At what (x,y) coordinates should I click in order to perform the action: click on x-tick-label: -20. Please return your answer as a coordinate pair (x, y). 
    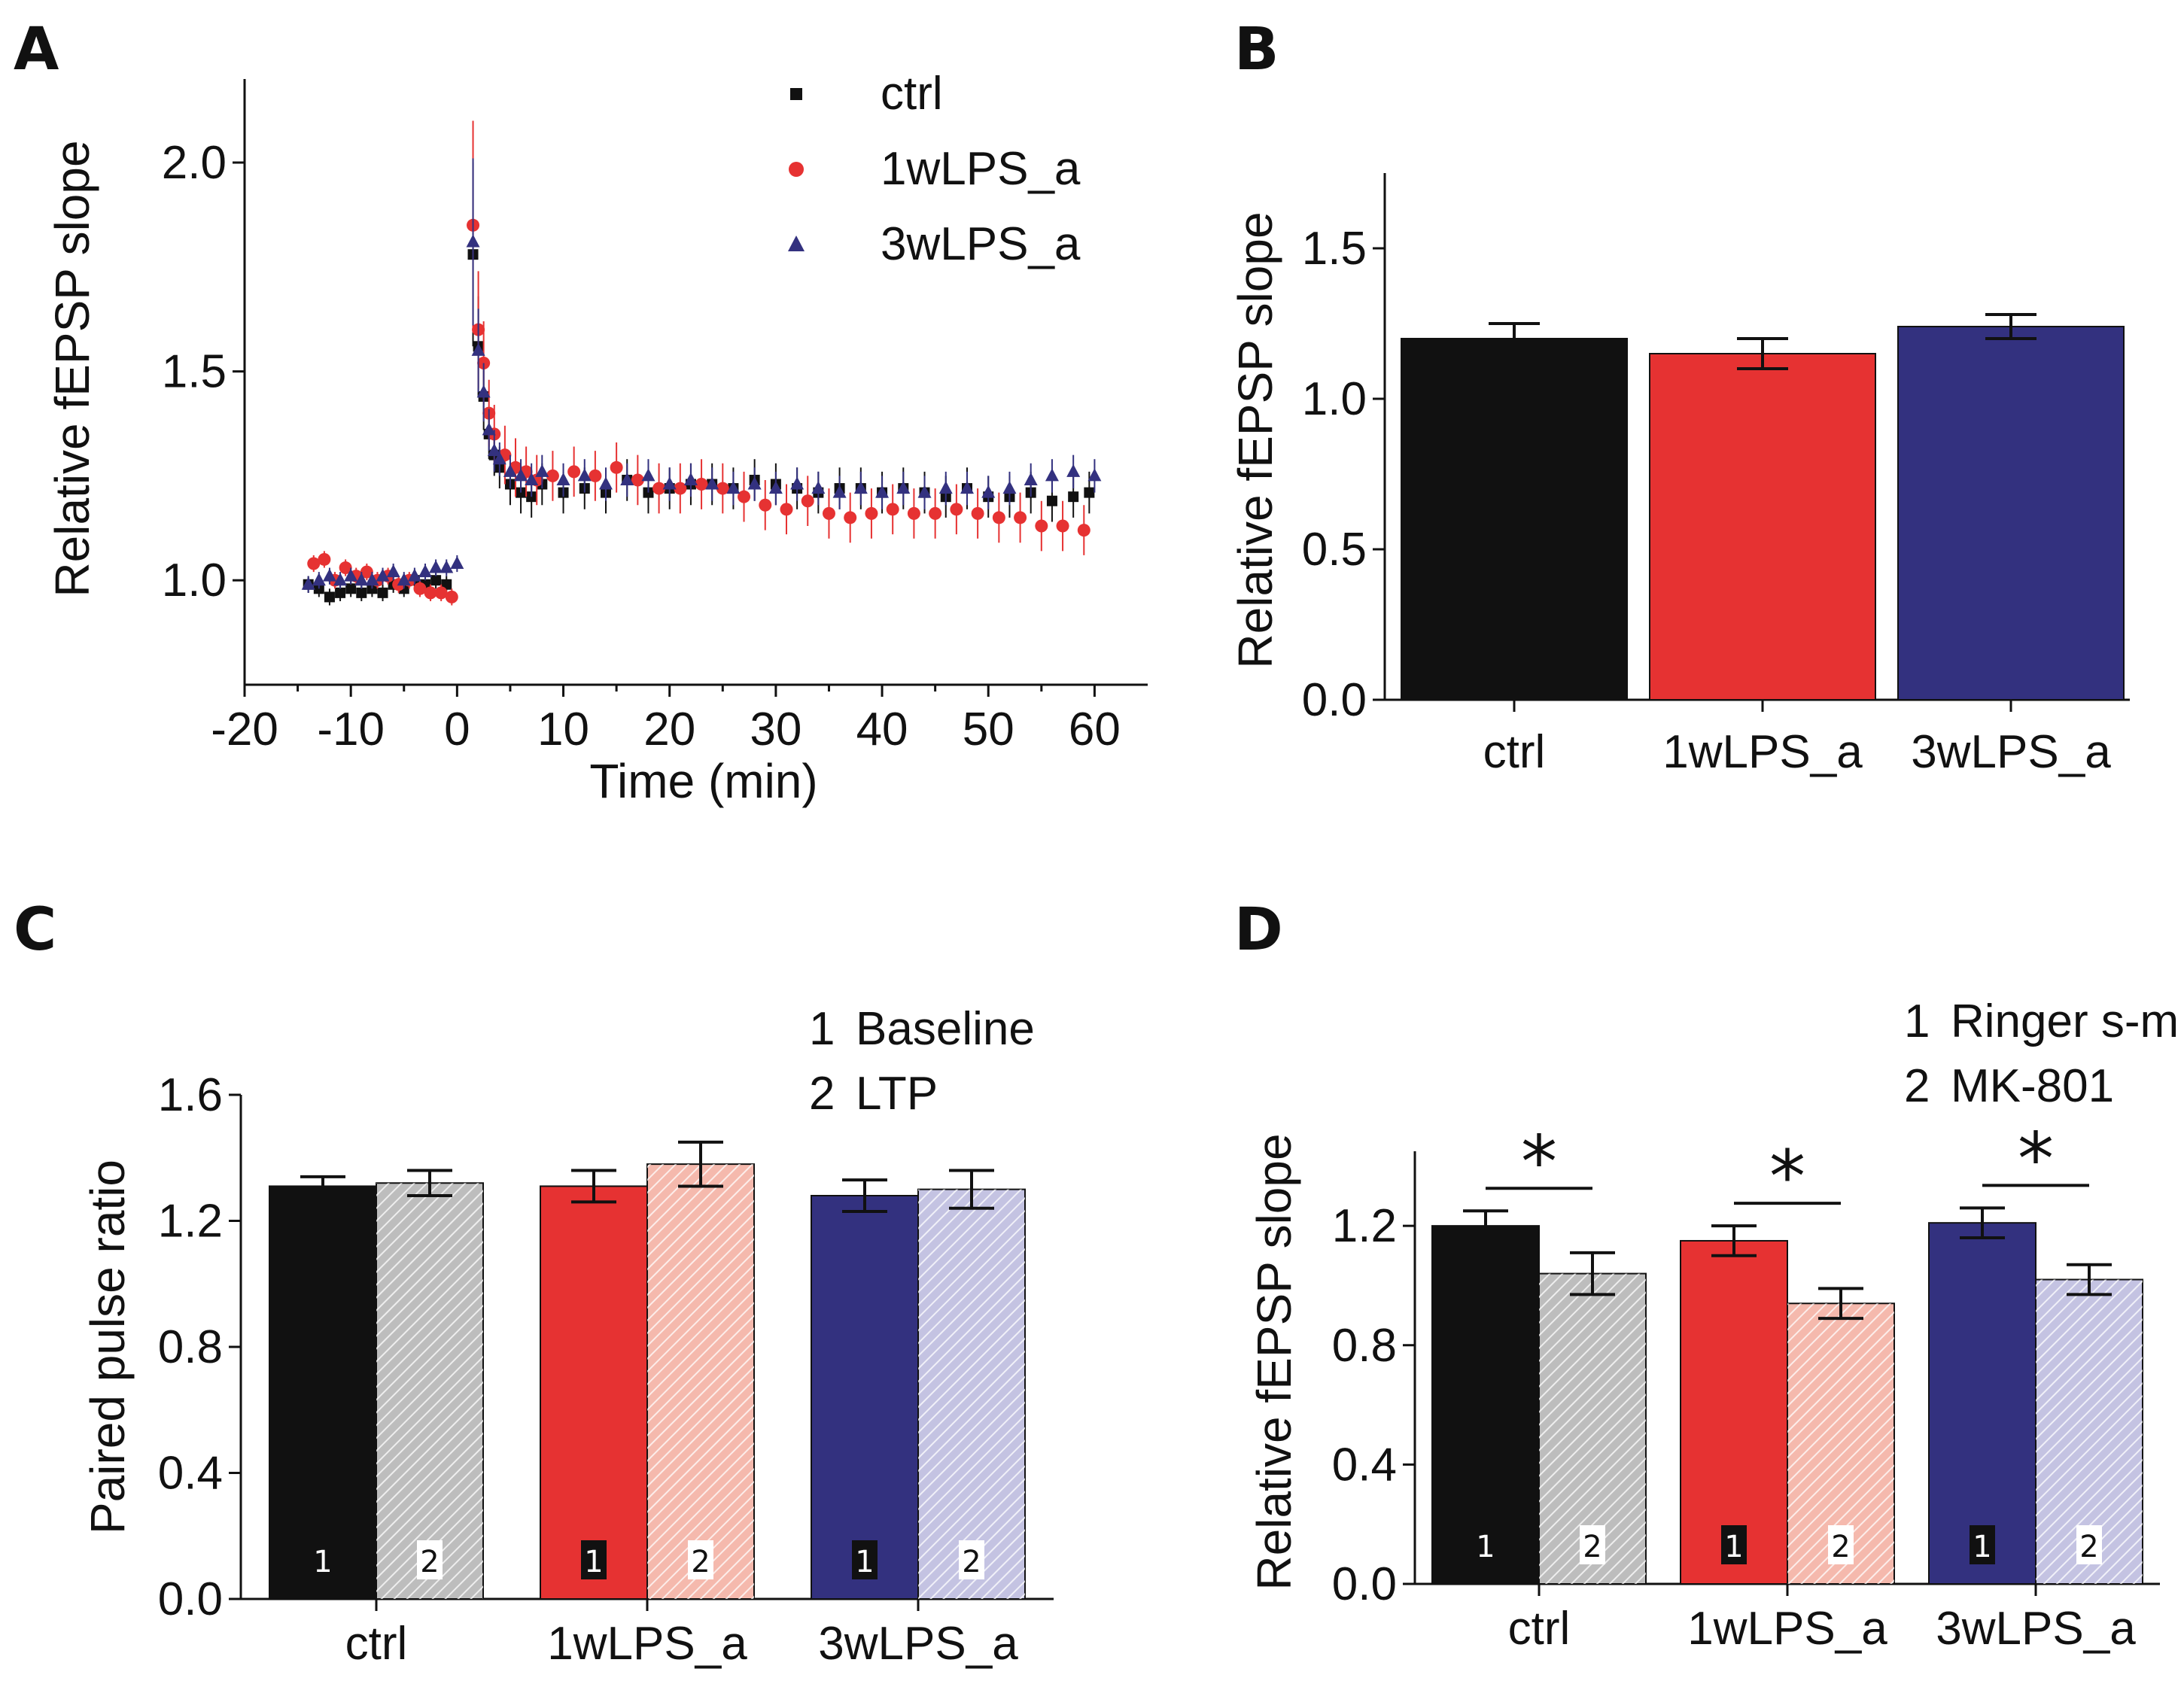
    Looking at the image, I should click on (244, 729).